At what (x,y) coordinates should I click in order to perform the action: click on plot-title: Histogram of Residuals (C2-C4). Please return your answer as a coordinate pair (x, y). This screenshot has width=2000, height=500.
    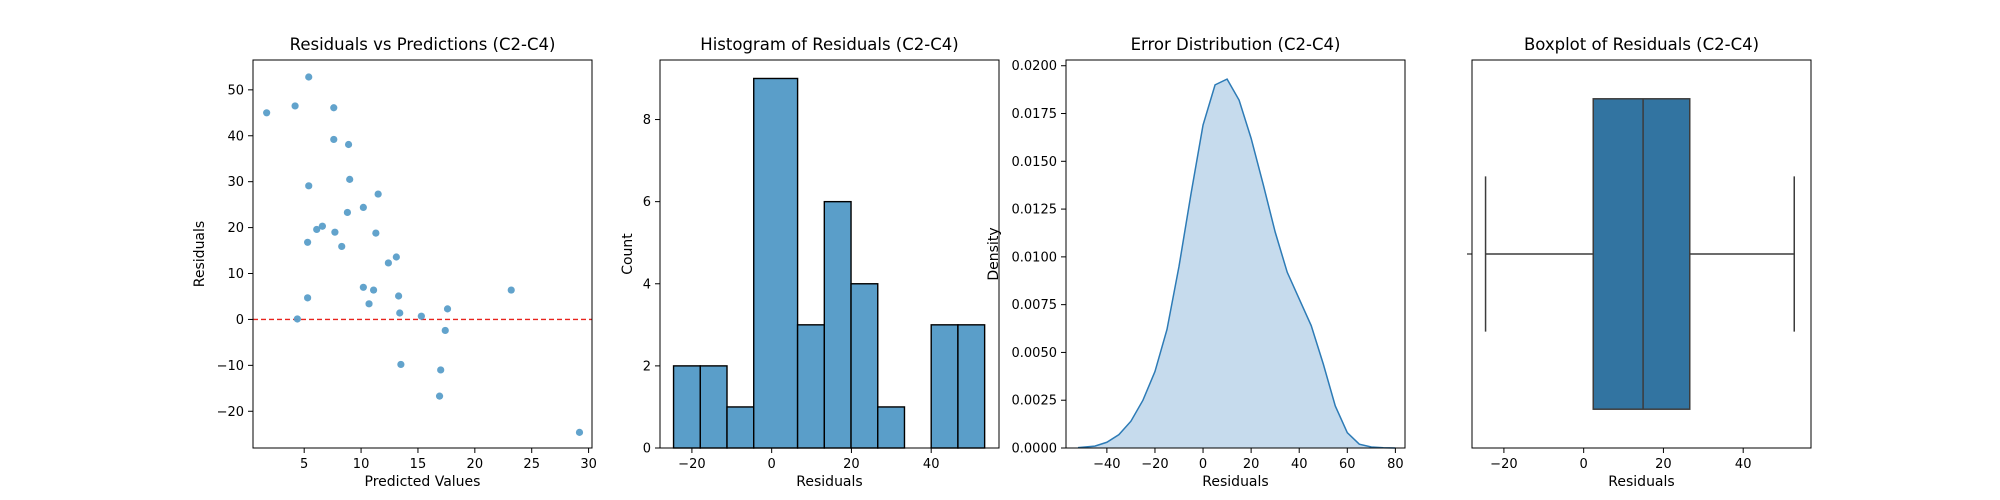
    Looking at the image, I should click on (829, 44).